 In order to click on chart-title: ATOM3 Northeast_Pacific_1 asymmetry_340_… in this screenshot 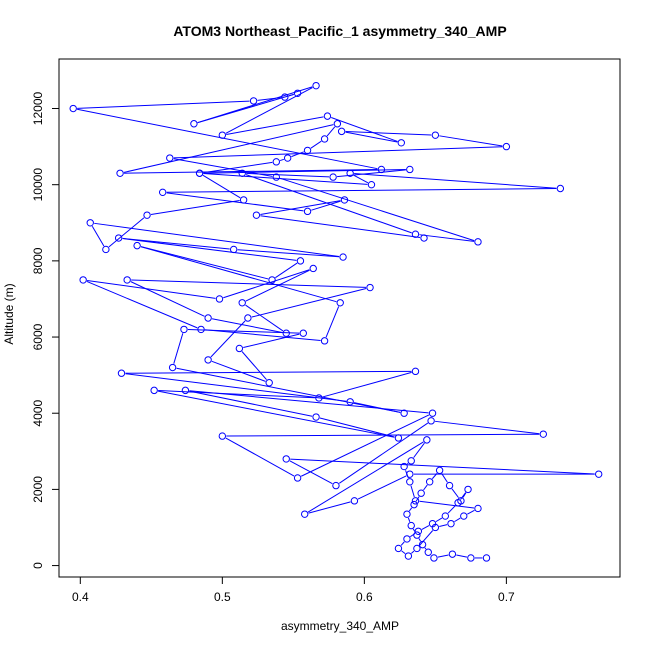, I will do `click(339, 31)`.